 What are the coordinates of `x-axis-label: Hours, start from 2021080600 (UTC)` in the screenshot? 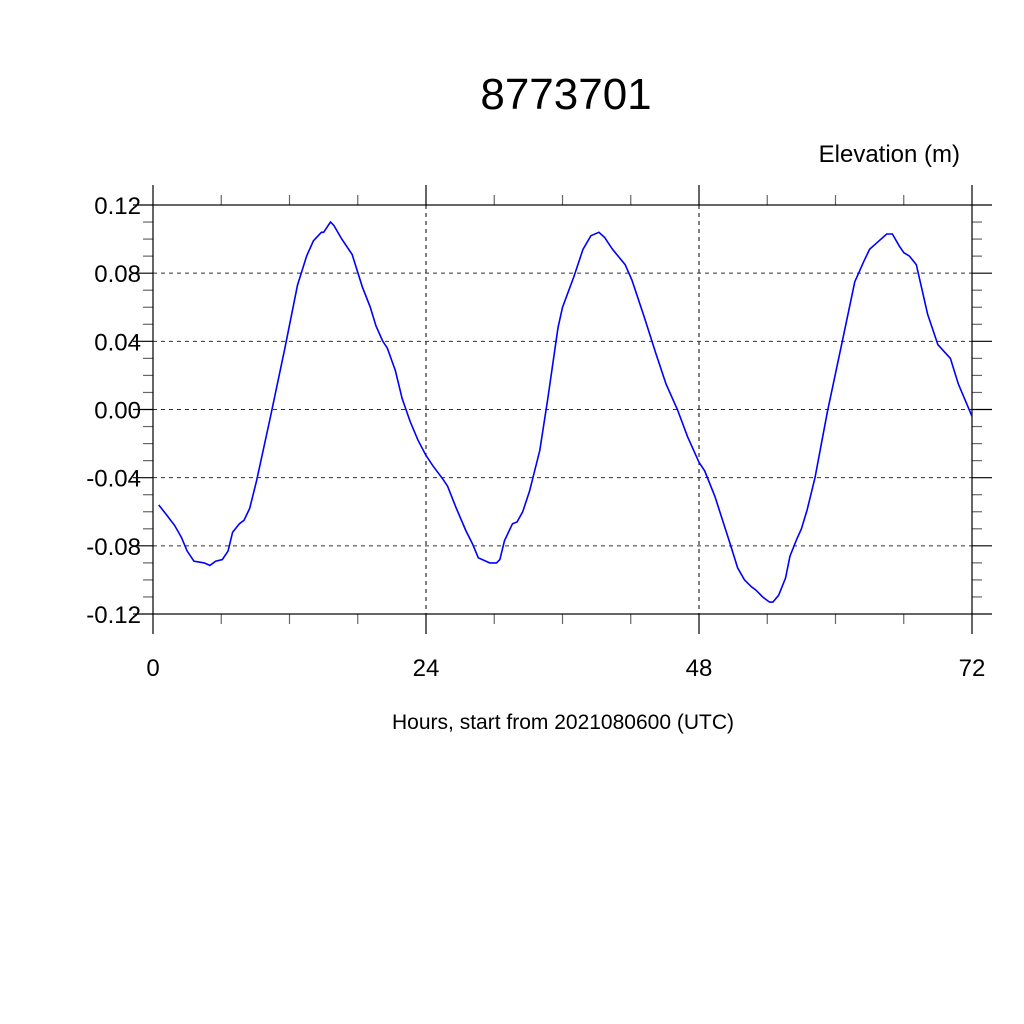 It's located at (563, 722).